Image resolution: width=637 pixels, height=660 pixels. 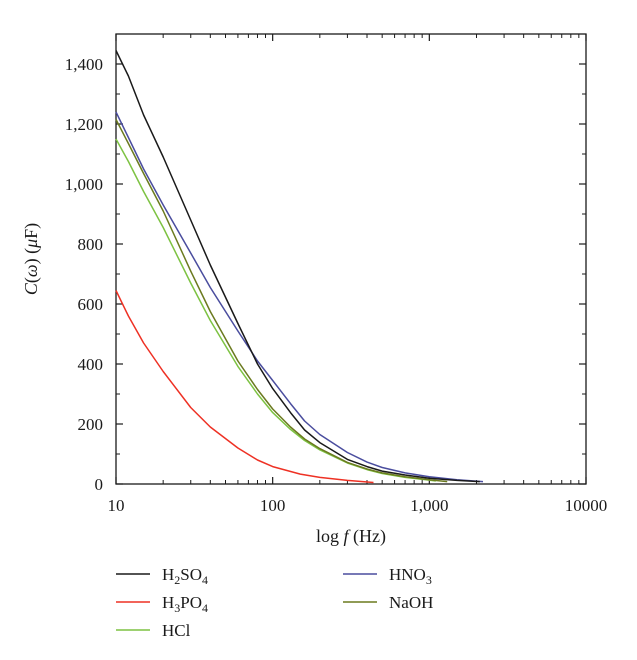 I want to click on x-axis-title: log f (Hz), so click(x=351, y=536).